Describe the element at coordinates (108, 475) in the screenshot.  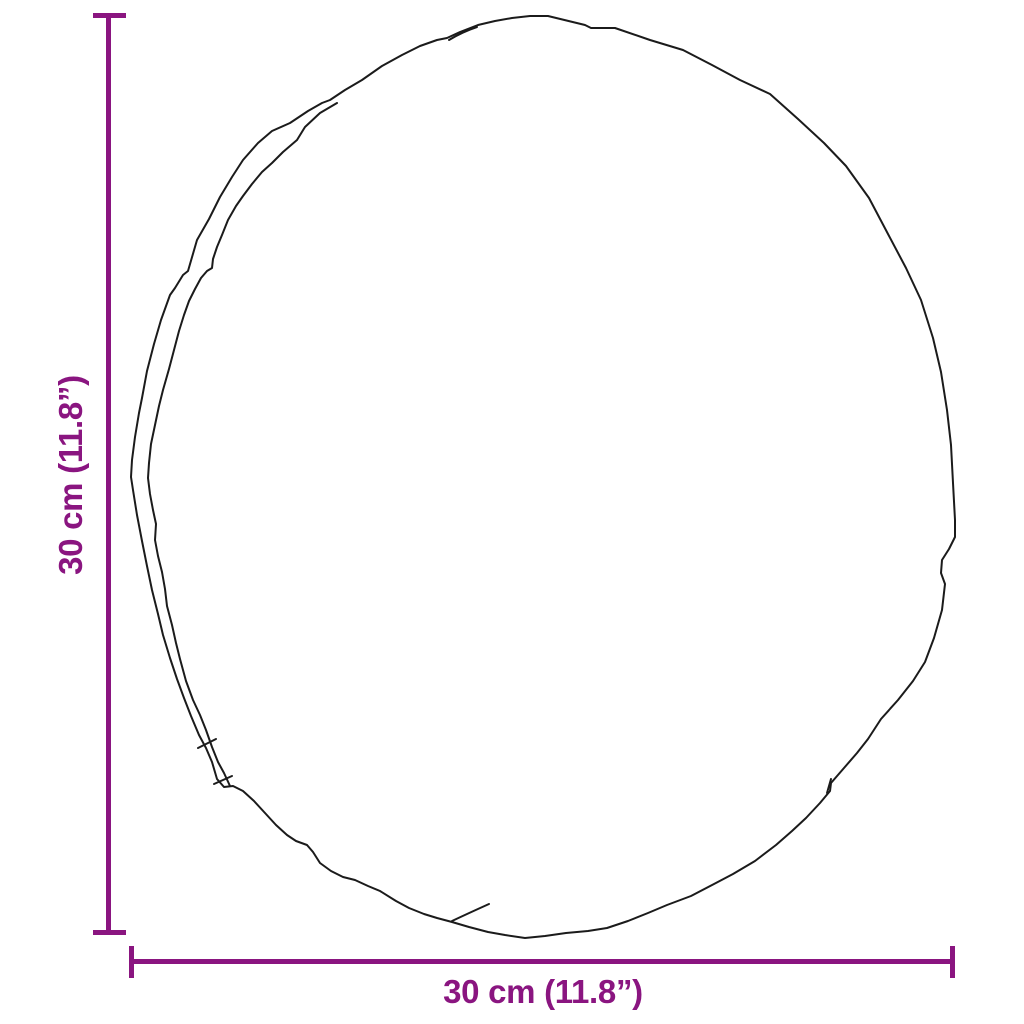
I see `vertical-dimension-line` at that location.